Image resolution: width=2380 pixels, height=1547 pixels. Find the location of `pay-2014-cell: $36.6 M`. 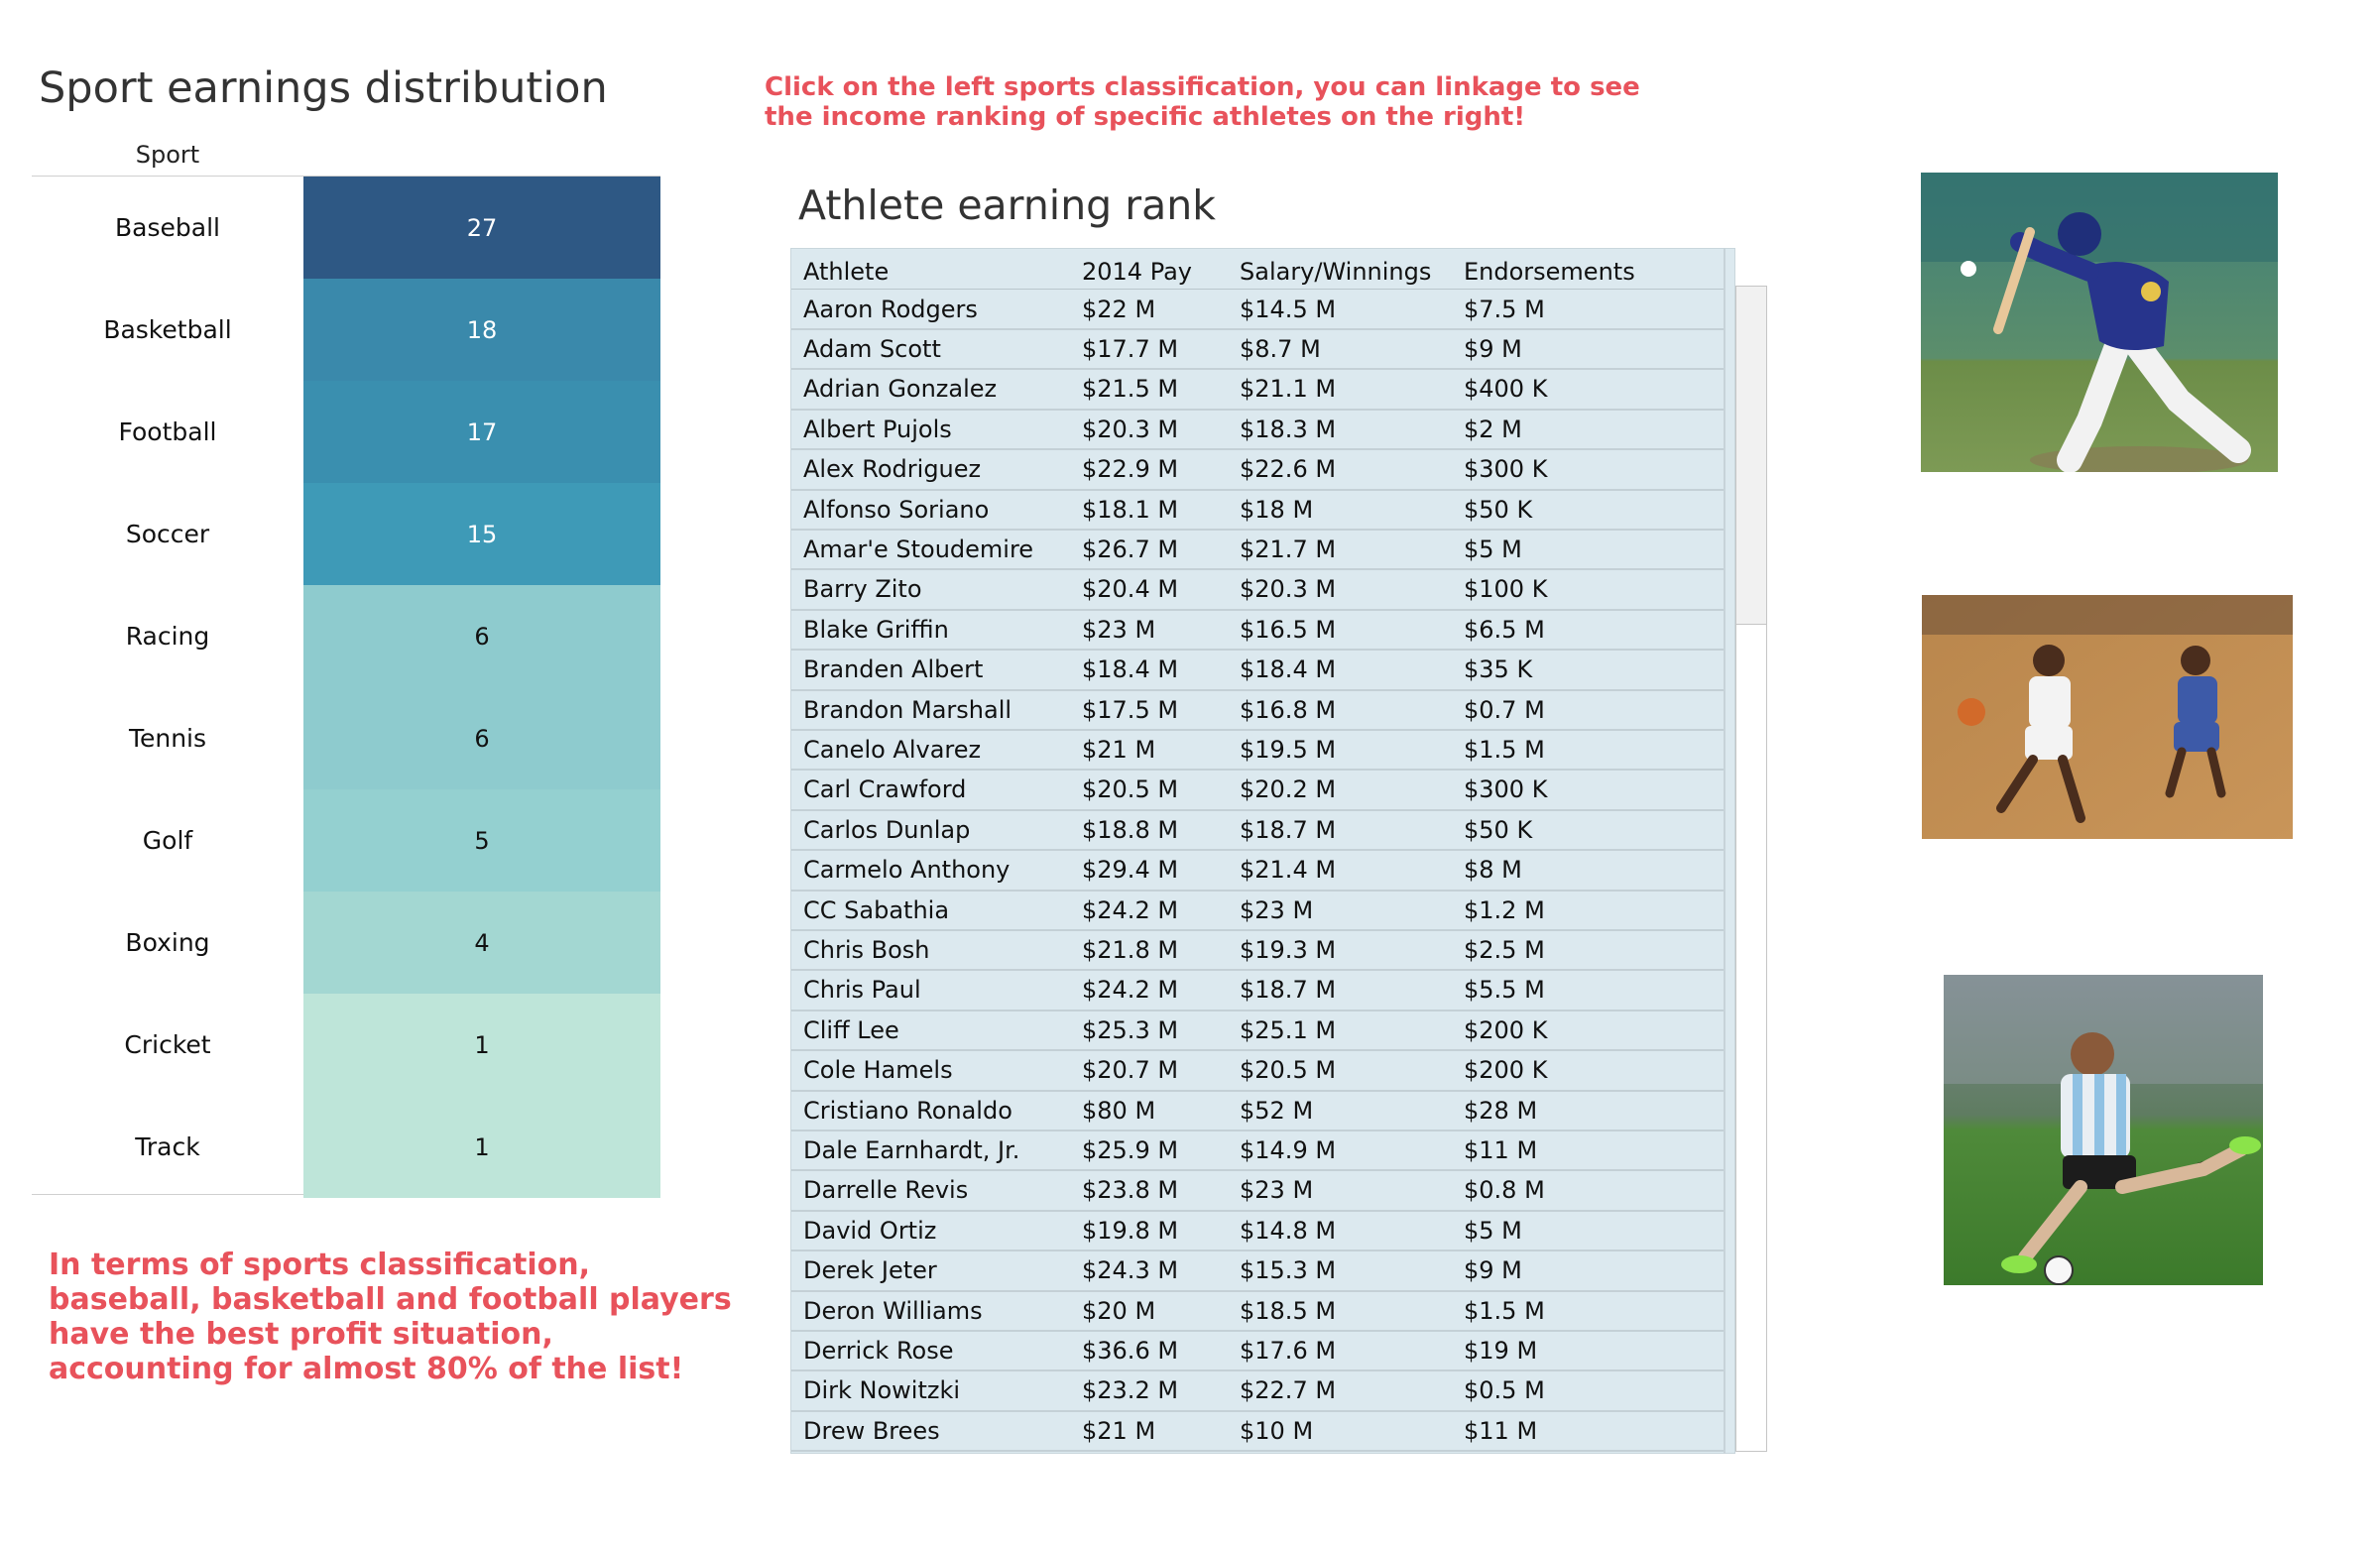

pay-2014-cell: $36.6 M is located at coordinates (1130, 1350).